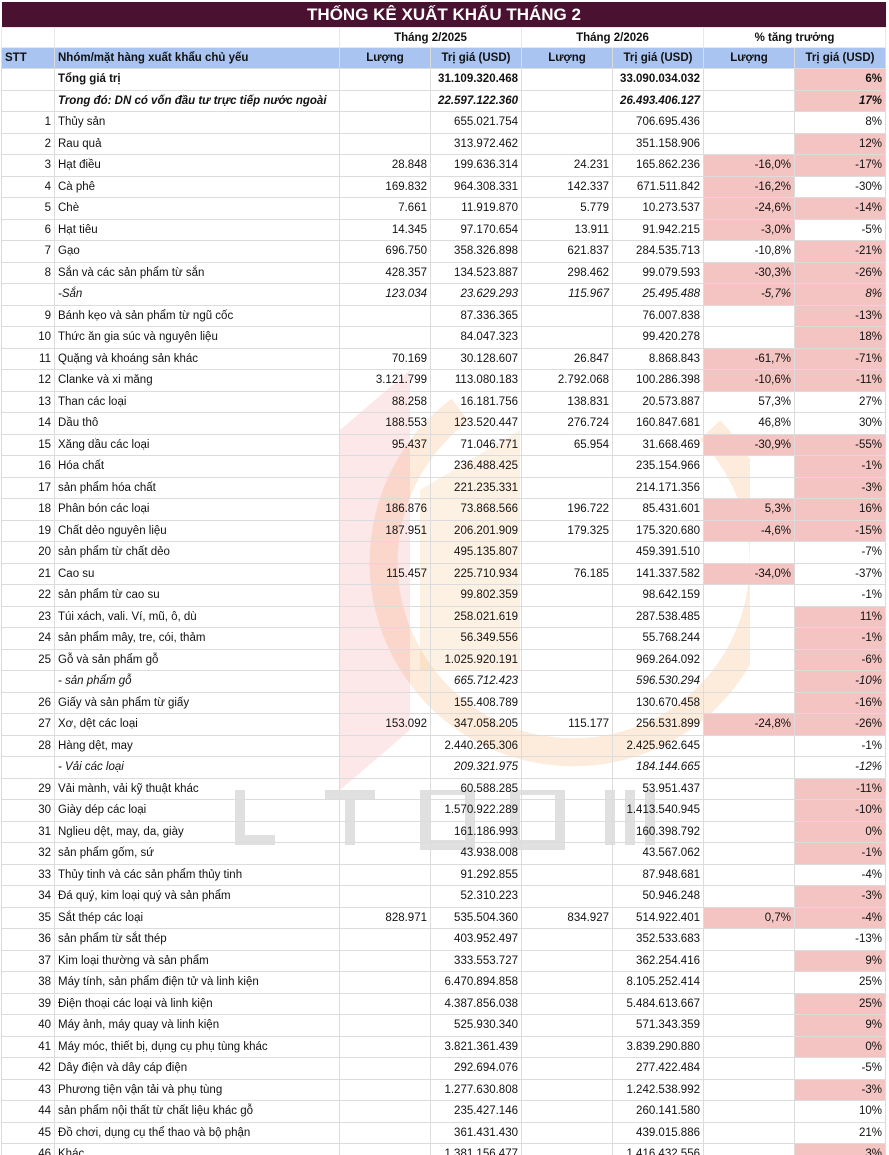 The image size is (889, 1155). Describe the element at coordinates (28, 1046) in the screenshot. I see `stt-cell: 41` at that location.